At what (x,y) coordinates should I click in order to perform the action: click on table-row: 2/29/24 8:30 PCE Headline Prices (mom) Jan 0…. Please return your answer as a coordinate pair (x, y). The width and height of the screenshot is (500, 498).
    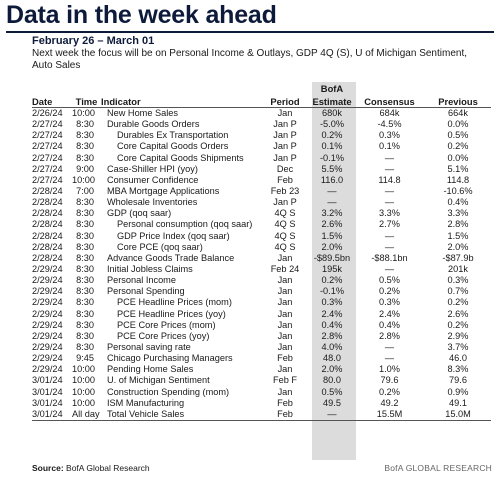
    Looking at the image, I should click on (261, 302).